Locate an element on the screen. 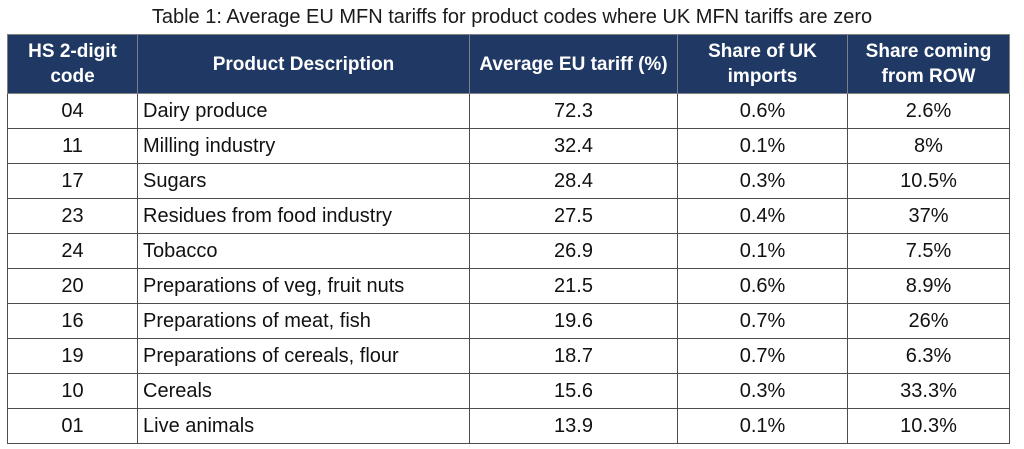 This screenshot has width=1024, height=449. cell-product-description: Preparations of veg, fruit nuts is located at coordinates (303, 286).